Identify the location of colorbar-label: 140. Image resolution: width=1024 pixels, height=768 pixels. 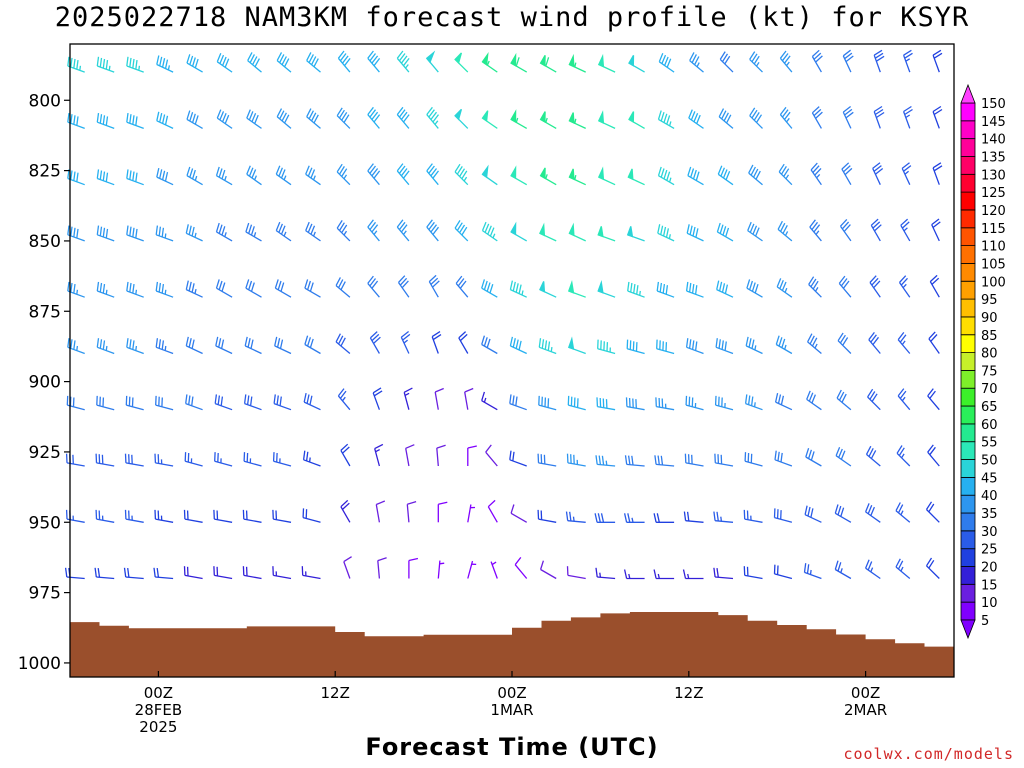
(993, 140).